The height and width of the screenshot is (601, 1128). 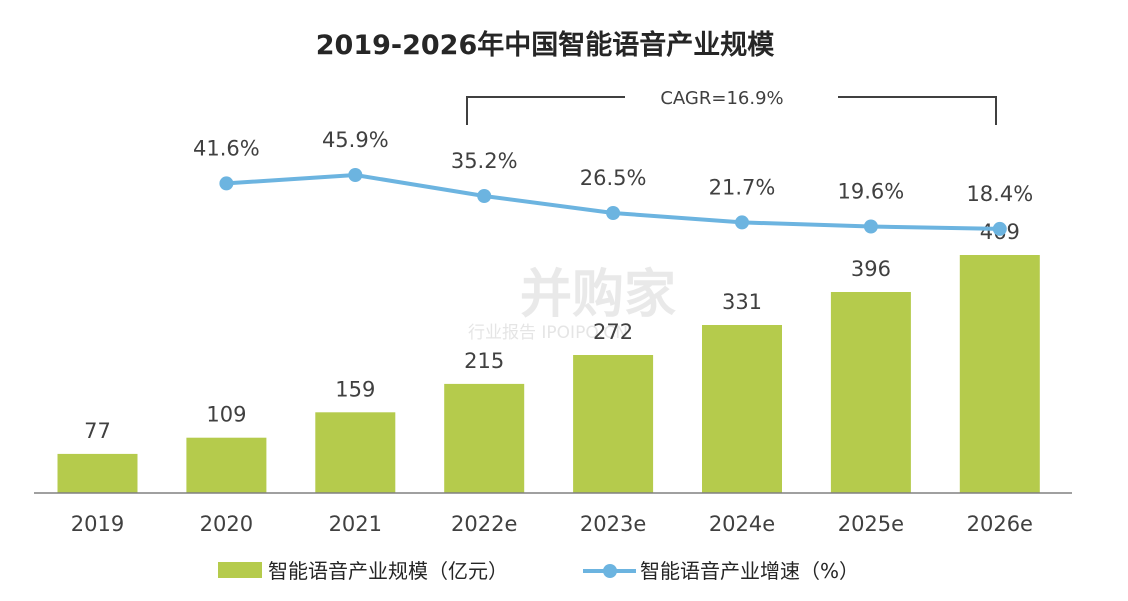 I want to click on chart-title: 2019-2026年中国智能语音产业规模, so click(x=545, y=45).